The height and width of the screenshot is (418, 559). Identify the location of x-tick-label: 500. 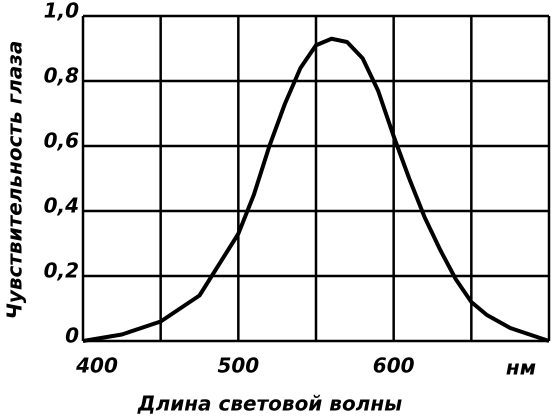
(238, 366).